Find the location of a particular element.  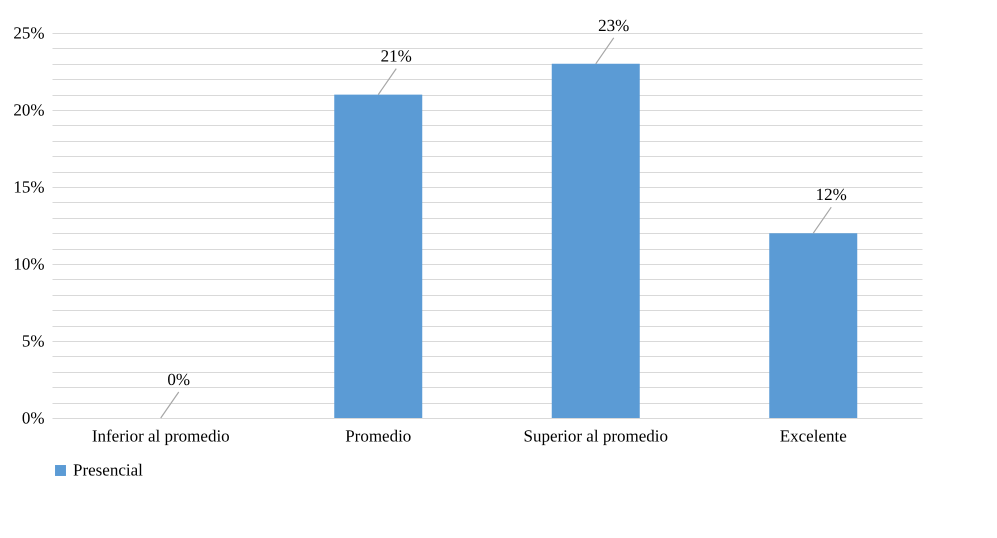

x-tick-label: Inferior al promedio is located at coordinates (161, 436).